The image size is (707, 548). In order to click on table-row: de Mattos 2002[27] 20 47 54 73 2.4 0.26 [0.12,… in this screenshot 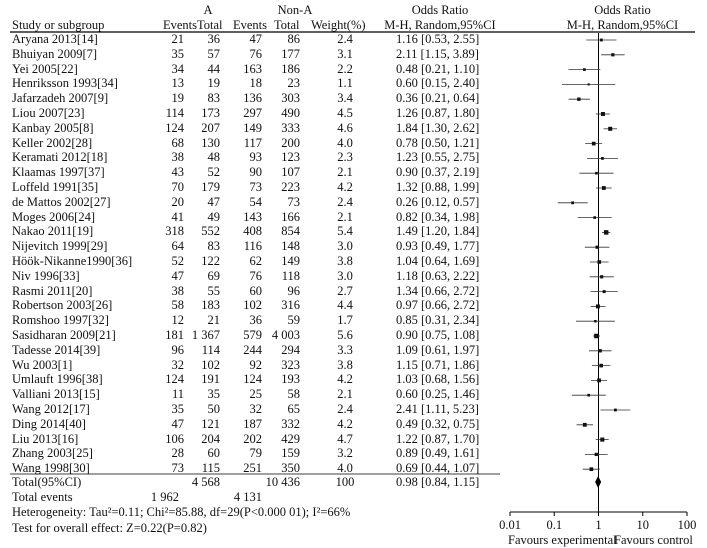, I will do `click(250, 202)`.